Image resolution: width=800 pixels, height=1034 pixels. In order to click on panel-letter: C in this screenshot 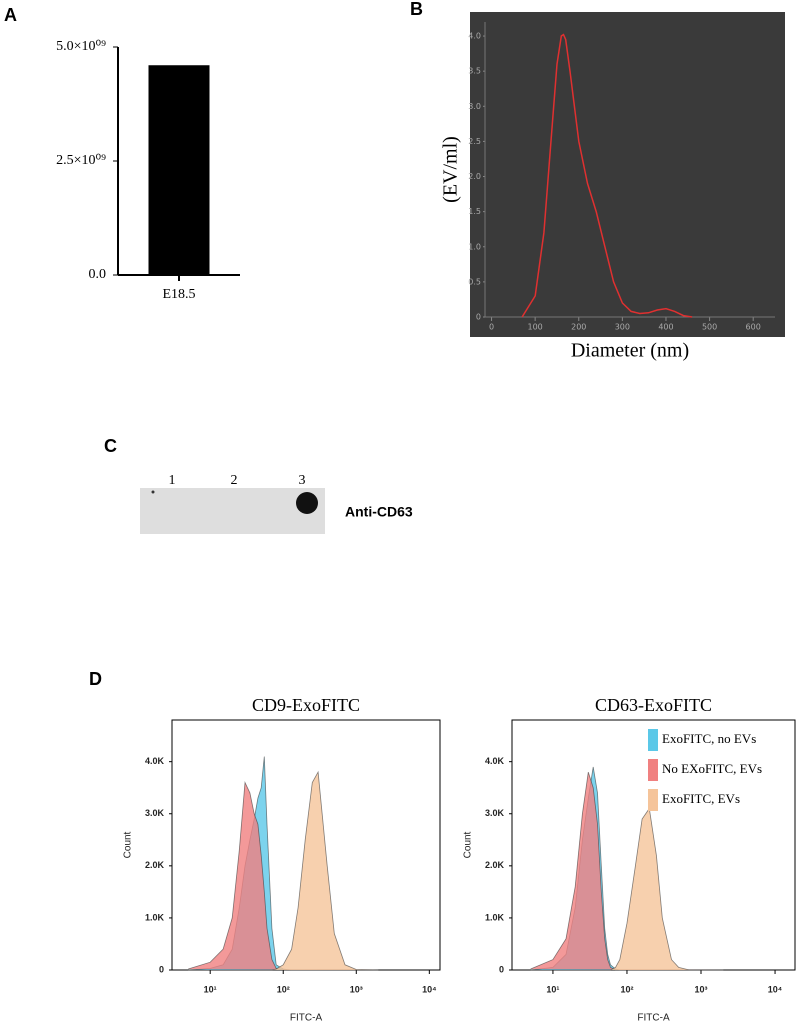, I will do `click(110, 446)`.